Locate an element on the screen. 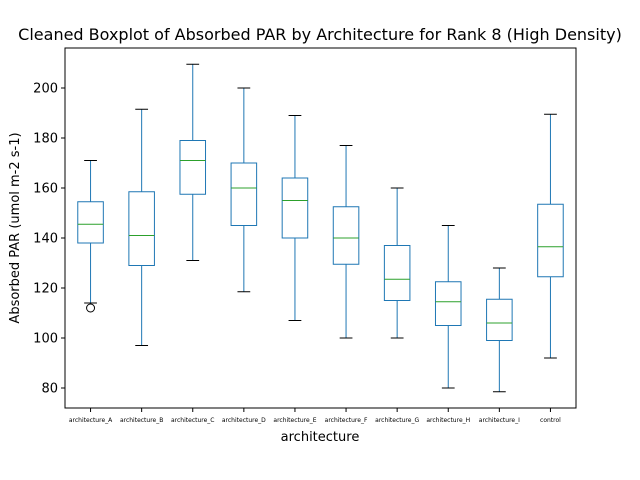 Image resolution: width=640 pixels, height=480 pixels. x-axis-label: architecture is located at coordinates (320, 437).